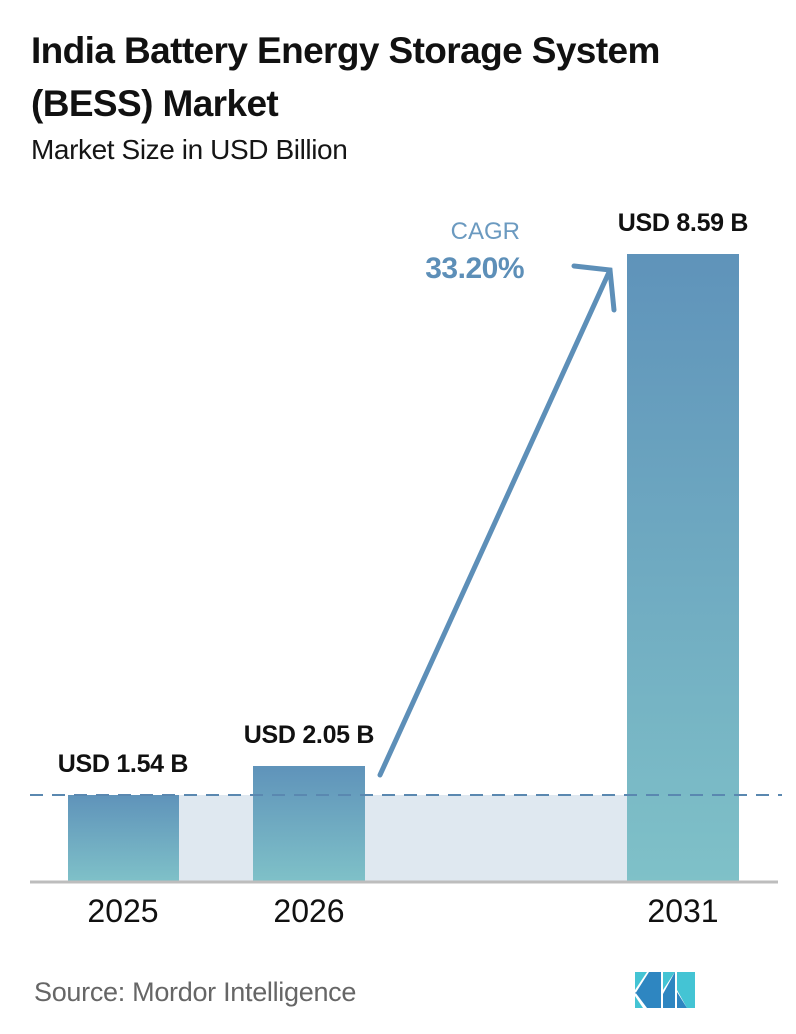 The width and height of the screenshot is (796, 1034). I want to click on mordor-intelligence-logo-icon, so click(665, 990).